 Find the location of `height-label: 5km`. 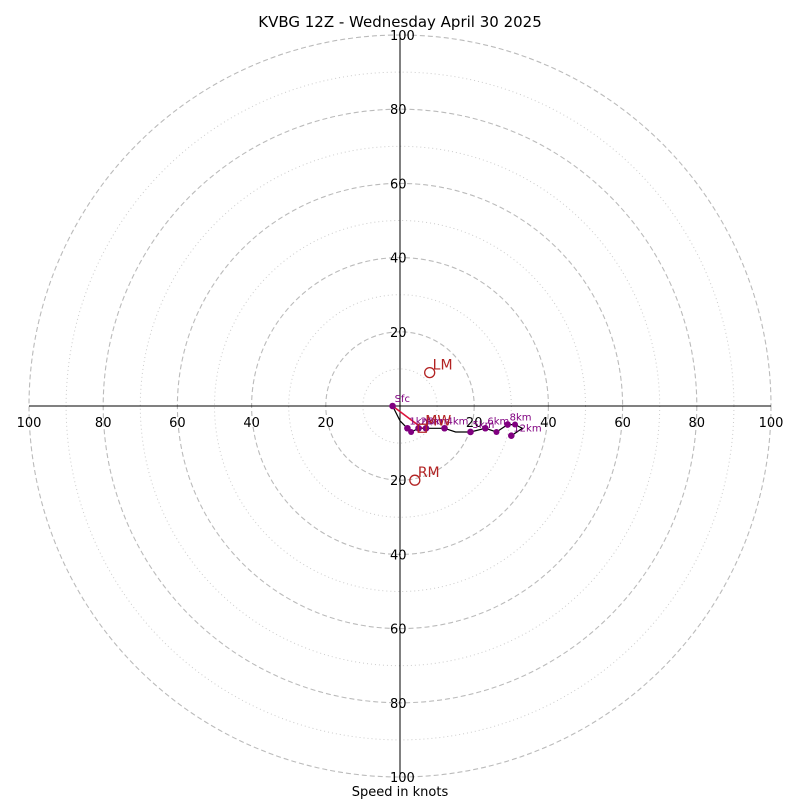

height-label: 5km is located at coordinates (483, 425).